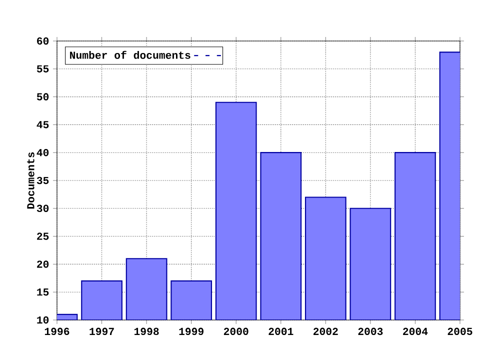 The height and width of the screenshot is (350, 480). I want to click on y-tick-label: 45, so click(42, 124).